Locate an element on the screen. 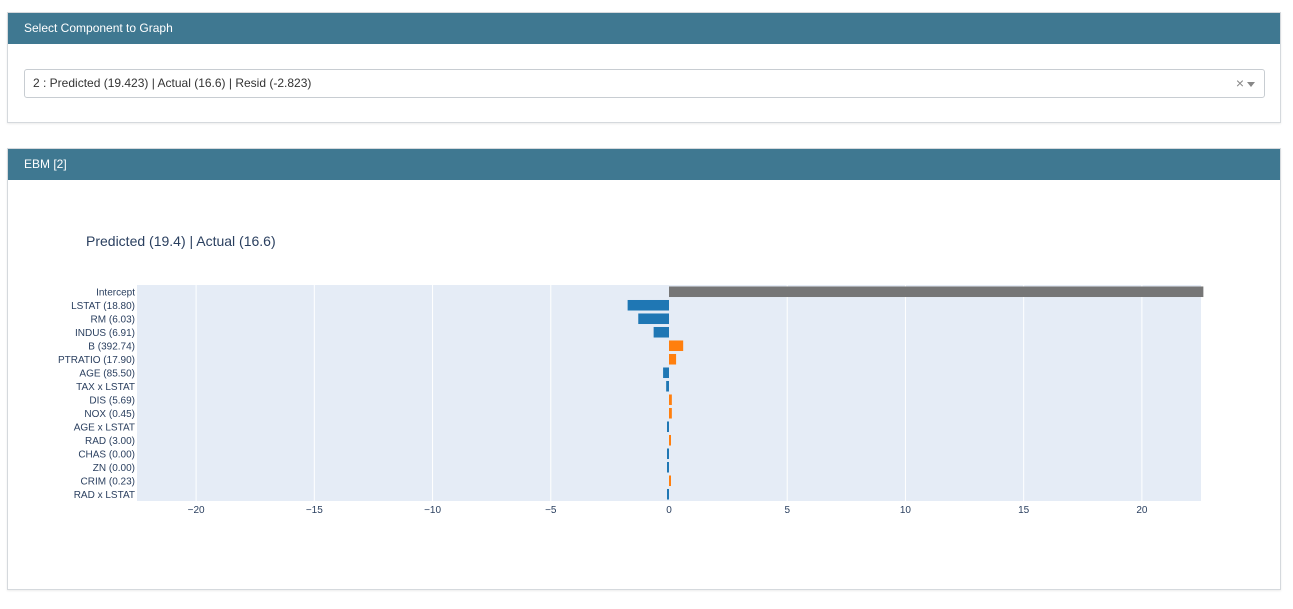 This screenshot has width=1293, height=609. y-tick-label: AGE (85.50) is located at coordinates (107, 373).